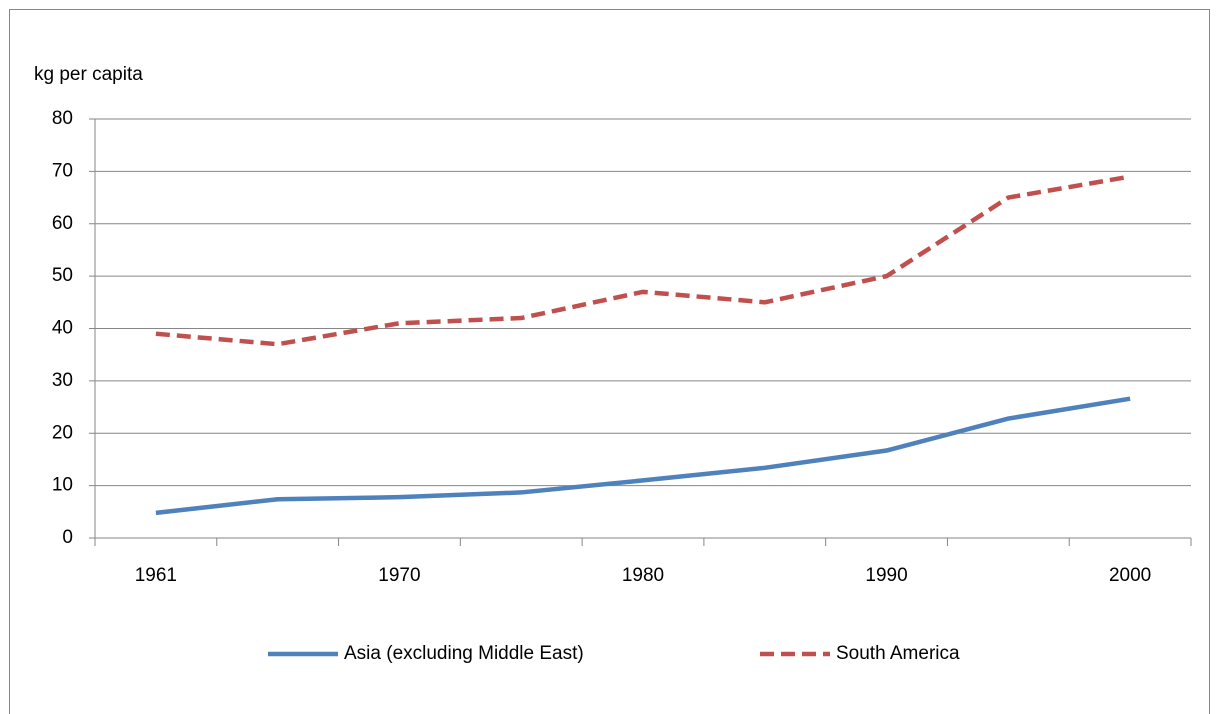 This screenshot has width=1219, height=714. I want to click on legend-label: Asia (excluding Middle East), so click(464, 653).